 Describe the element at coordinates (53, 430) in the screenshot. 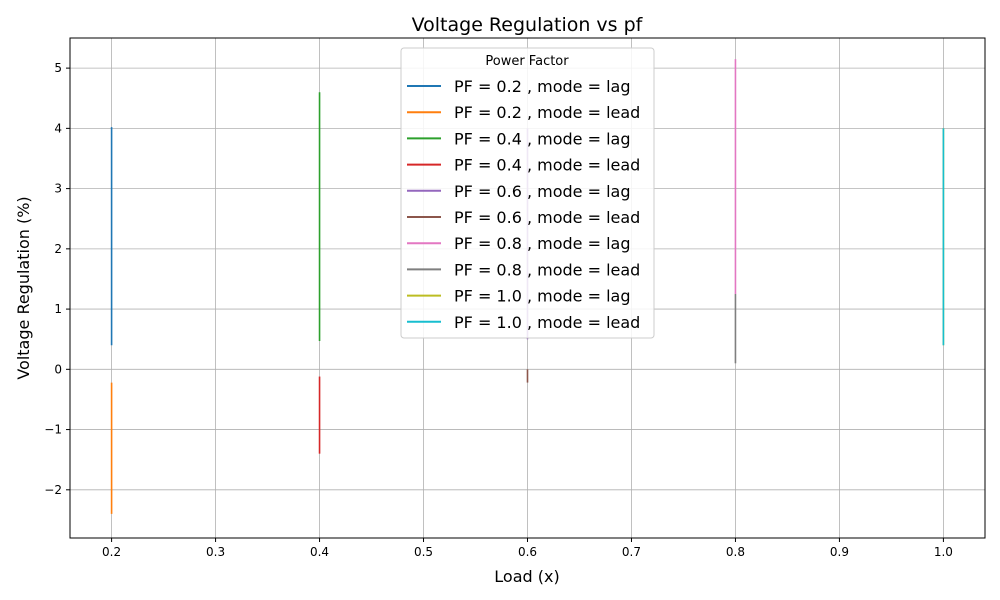

I see `y-tick-label: −1` at that location.